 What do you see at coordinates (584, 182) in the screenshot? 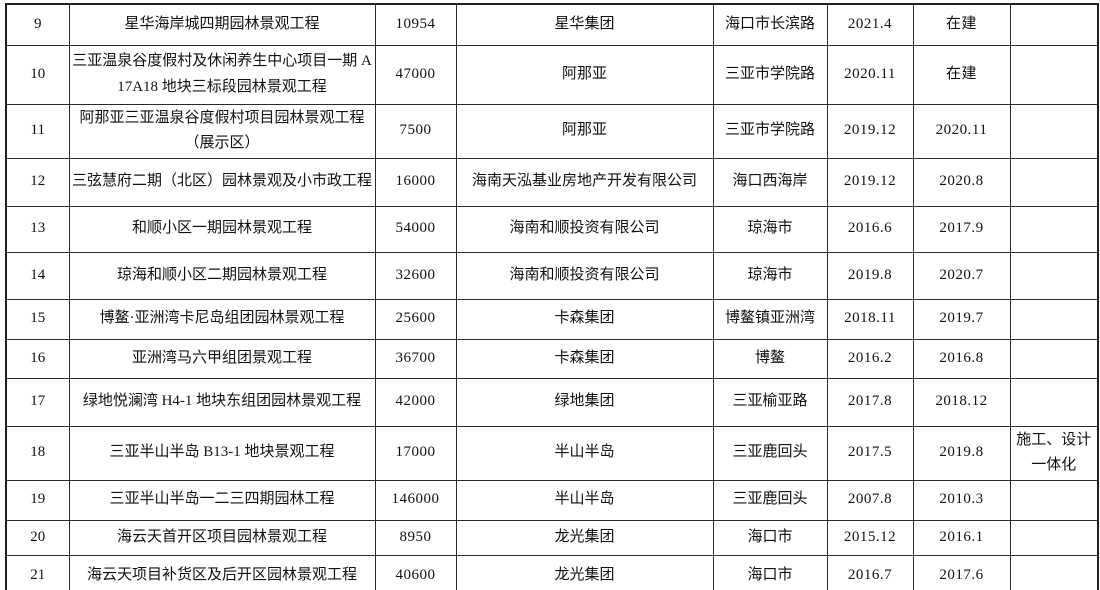
I see `client-name: 海南天泓基业房地产开发有限公司` at bounding box center [584, 182].